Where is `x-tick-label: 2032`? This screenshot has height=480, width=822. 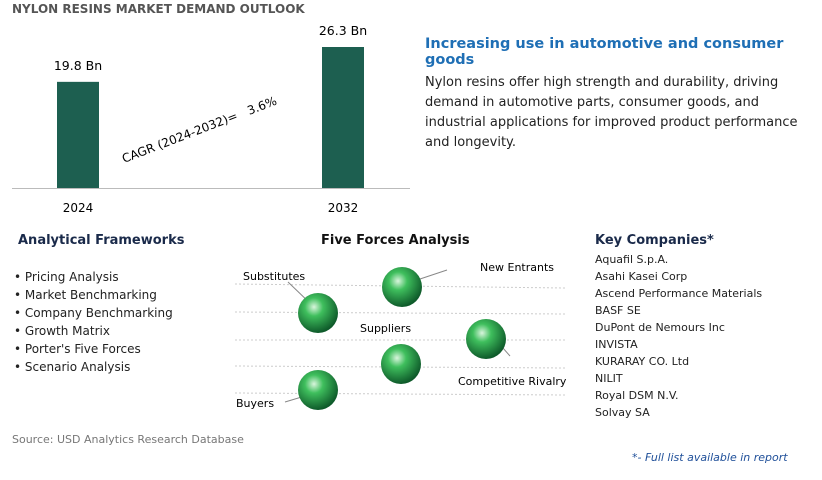
x-tick-label: 2032 is located at coordinates (343, 208).